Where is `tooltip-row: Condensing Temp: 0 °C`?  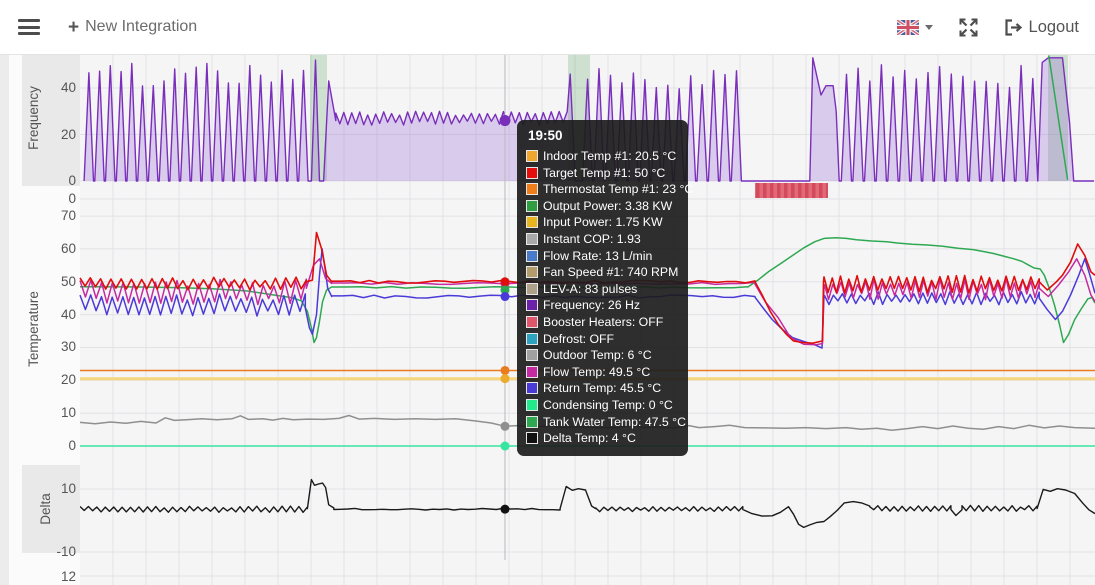
tooltip-row: Condensing Temp: 0 °C is located at coordinates (602, 405).